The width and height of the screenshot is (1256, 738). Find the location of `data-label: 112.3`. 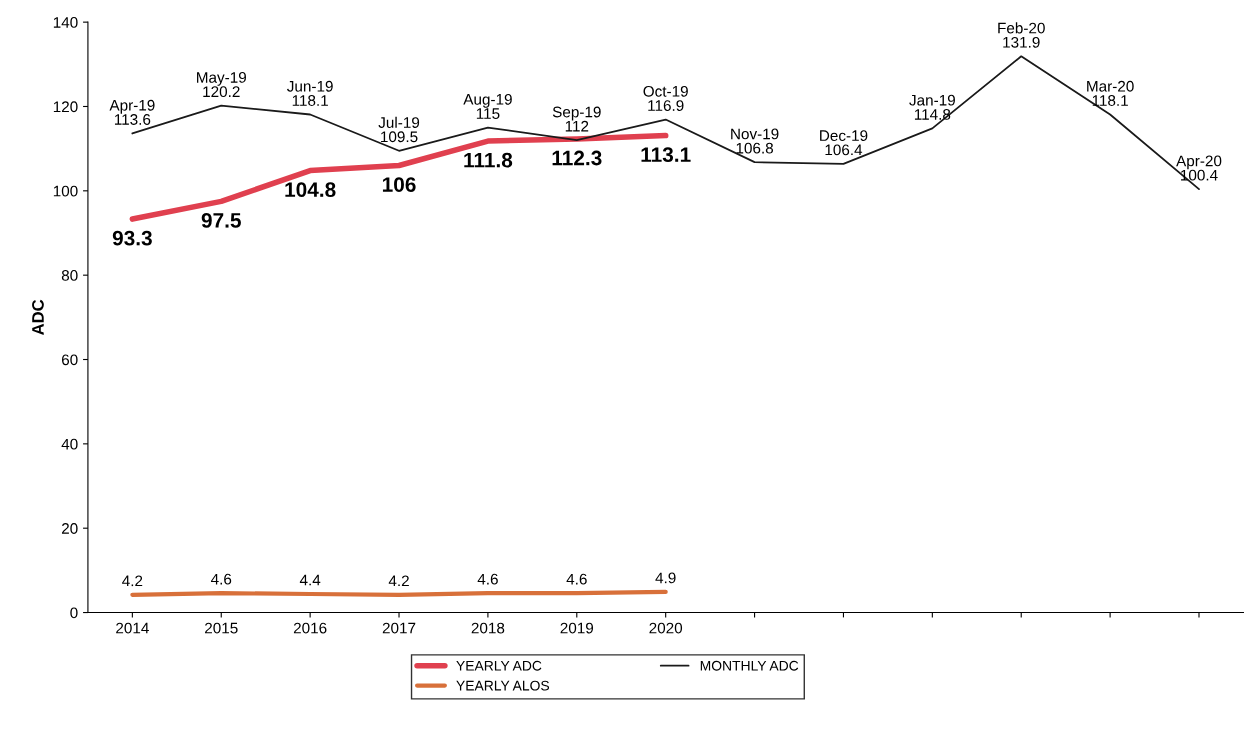

data-label: 112.3 is located at coordinates (577, 158).